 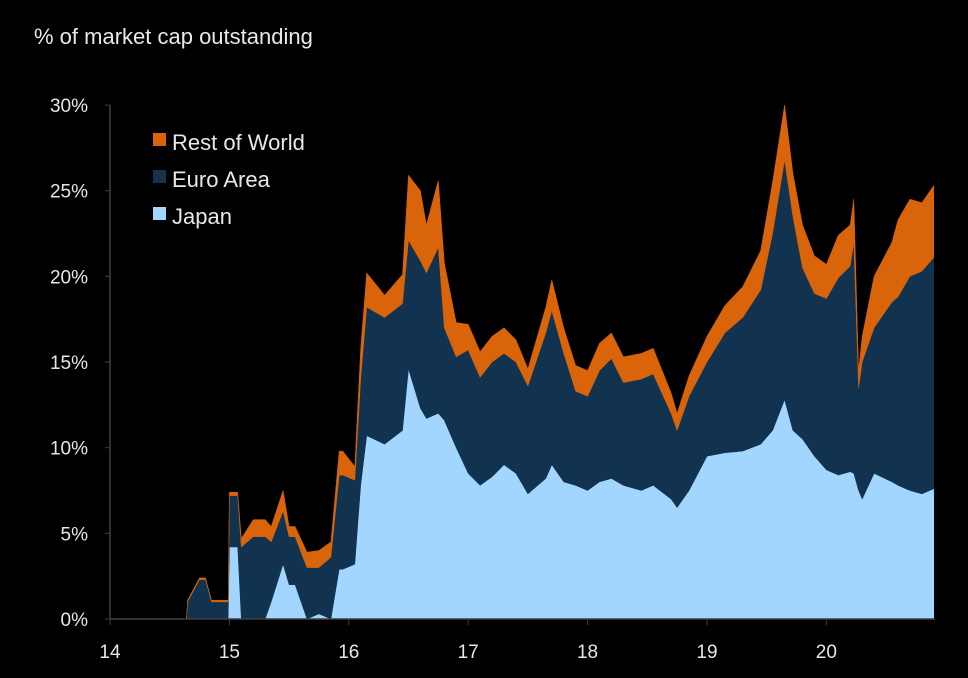 What do you see at coordinates (238, 142) in the screenshot?
I see `legend-label: Rest of World` at bounding box center [238, 142].